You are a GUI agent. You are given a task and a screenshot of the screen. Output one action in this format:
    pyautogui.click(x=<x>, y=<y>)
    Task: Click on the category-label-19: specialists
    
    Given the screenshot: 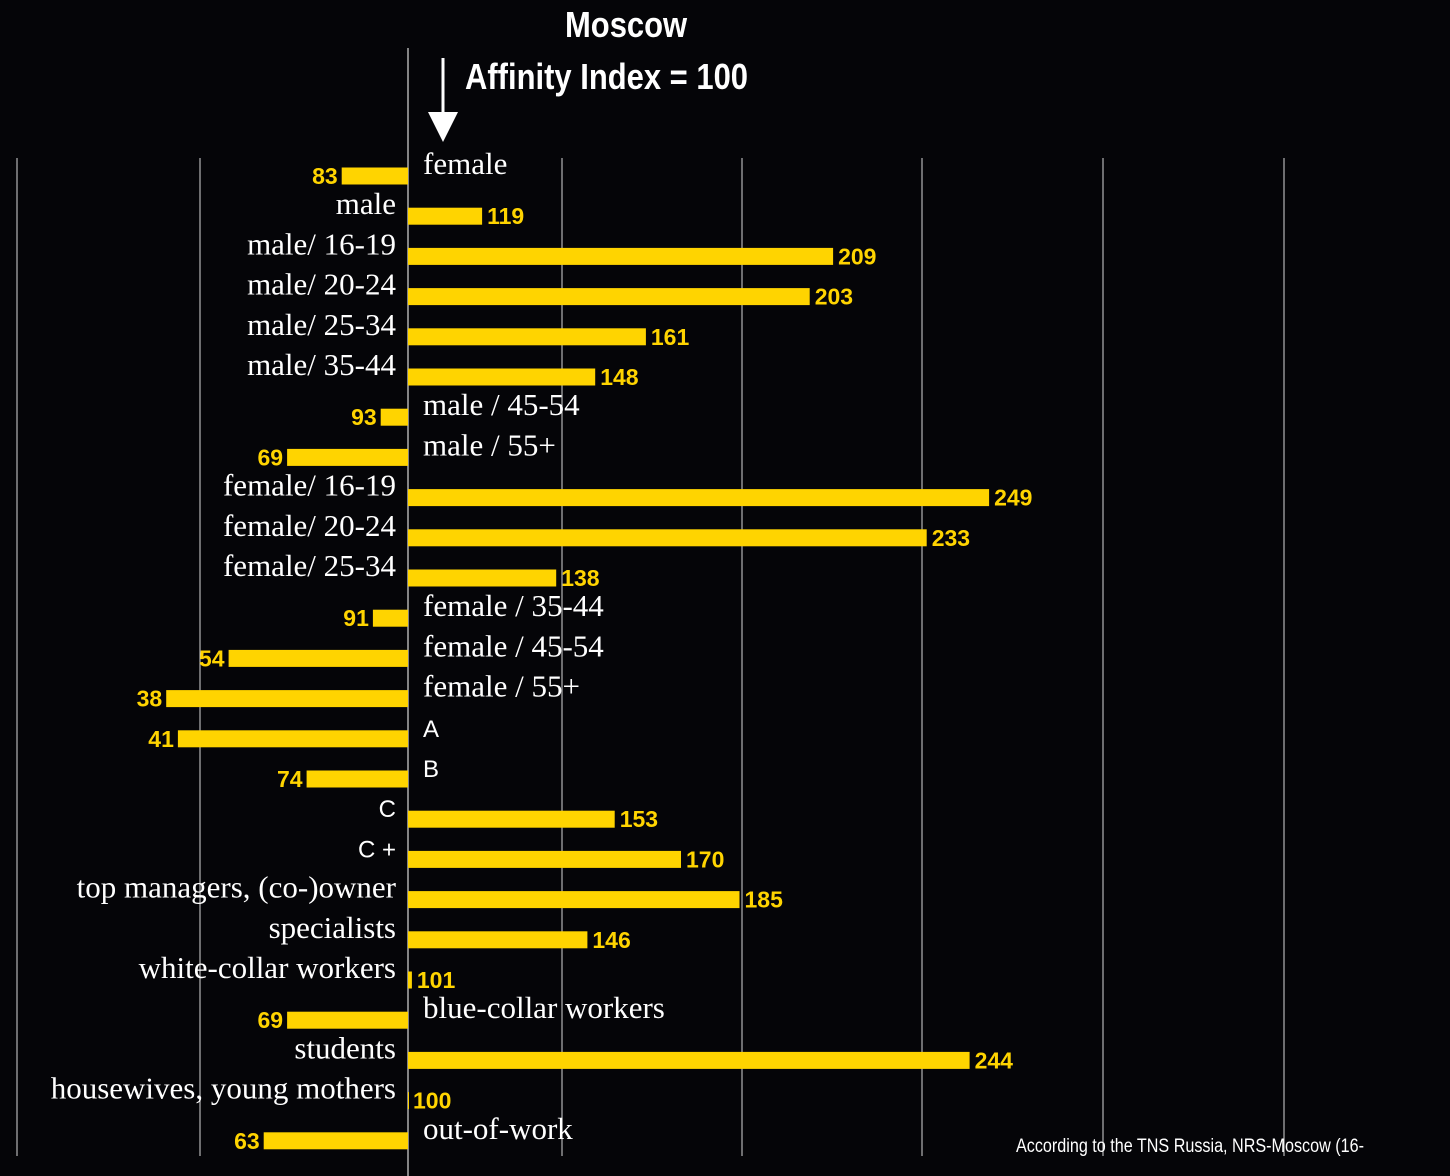 What is the action you would take?
    pyautogui.click(x=332, y=927)
    